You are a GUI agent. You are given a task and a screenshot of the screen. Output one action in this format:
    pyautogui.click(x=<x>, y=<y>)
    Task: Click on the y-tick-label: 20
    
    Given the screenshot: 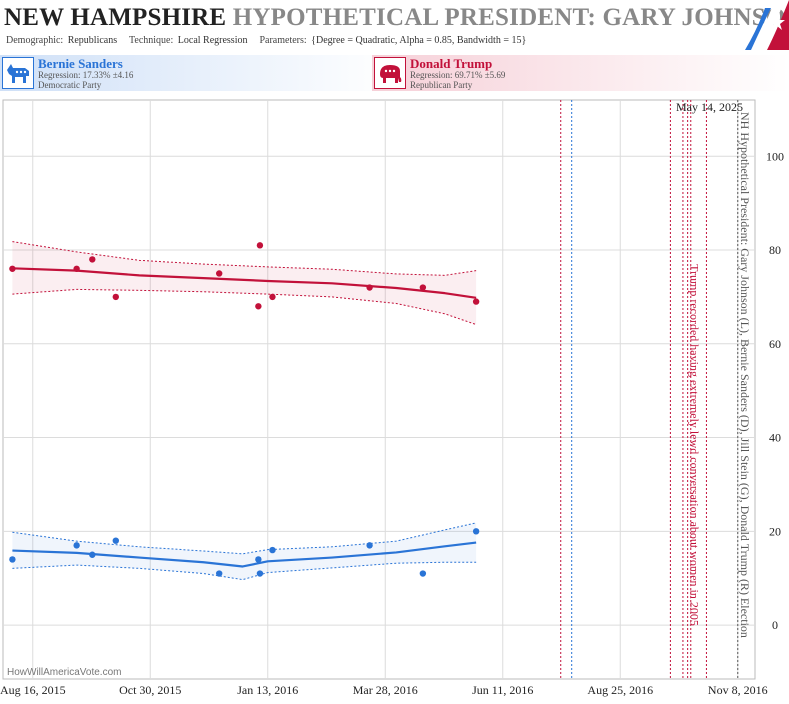 What is the action you would take?
    pyautogui.click(x=775, y=531)
    